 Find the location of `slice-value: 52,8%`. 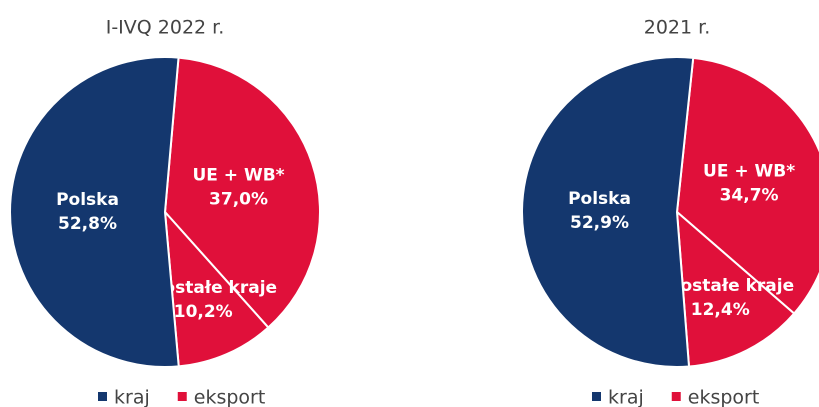

slice-value: 52,8% is located at coordinates (87, 224).